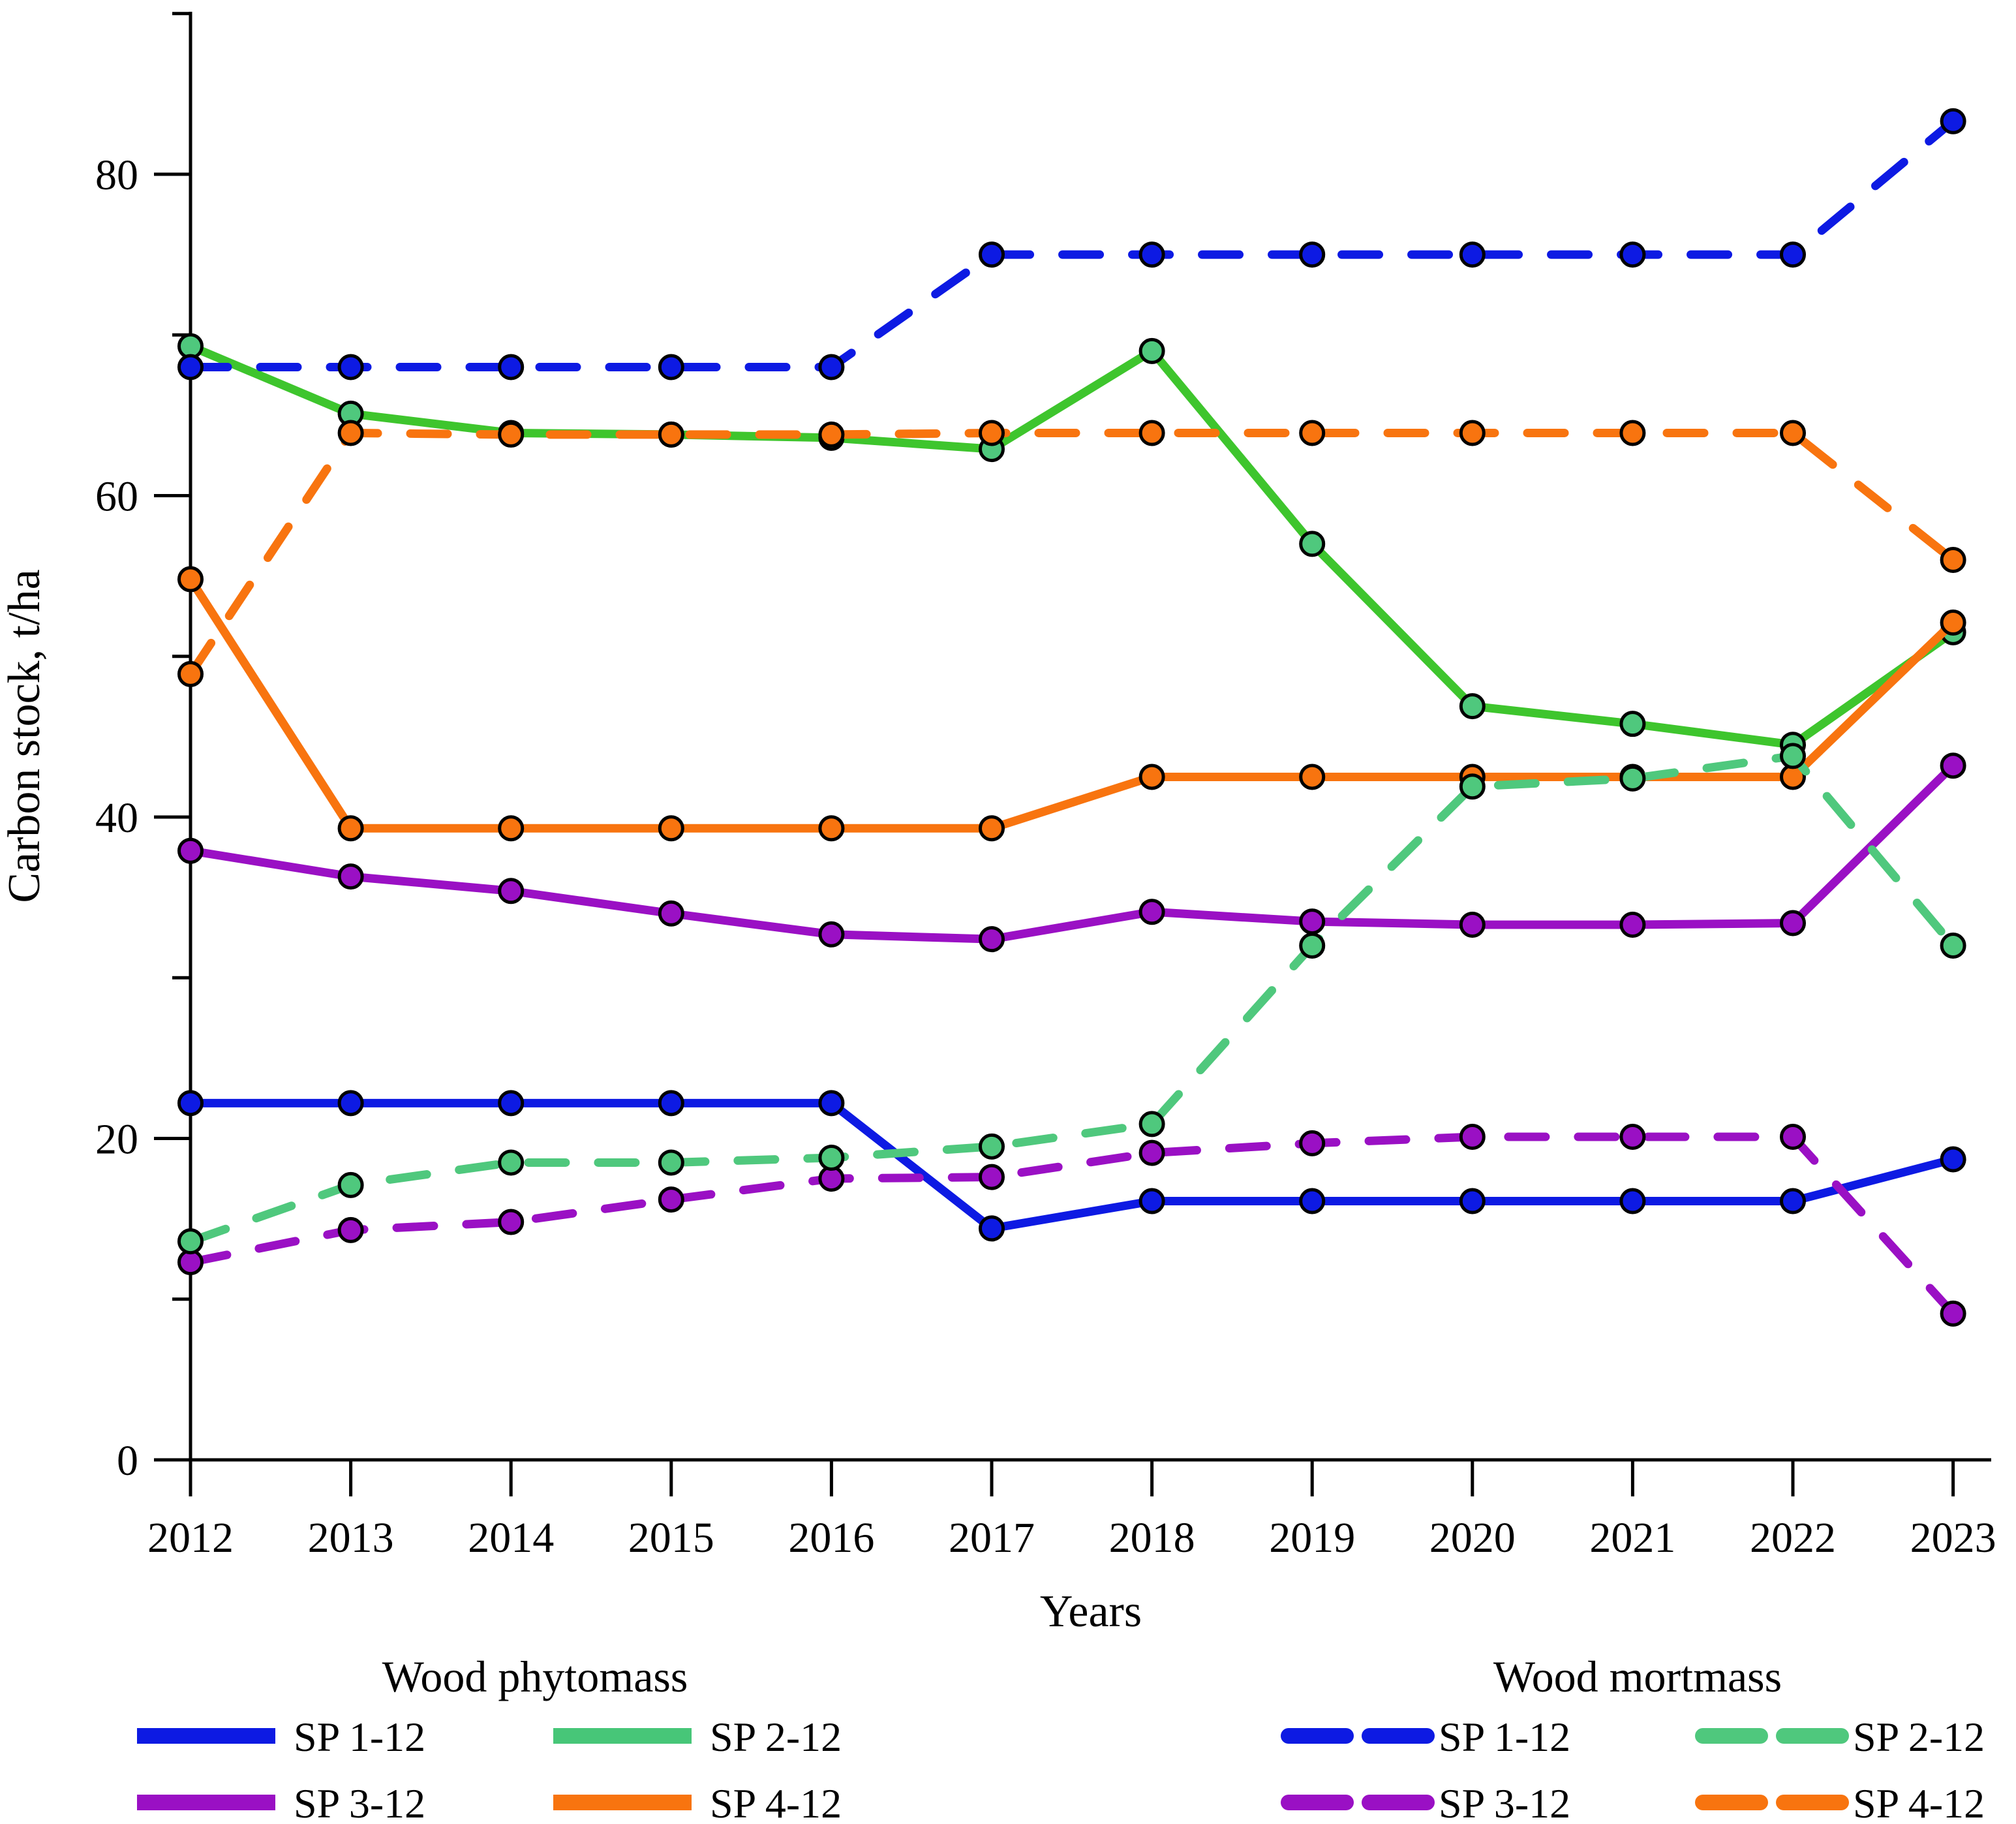 The height and width of the screenshot is (1824, 2016). Describe the element at coordinates (117, 818) in the screenshot. I see `y-tick-label: 40` at that location.